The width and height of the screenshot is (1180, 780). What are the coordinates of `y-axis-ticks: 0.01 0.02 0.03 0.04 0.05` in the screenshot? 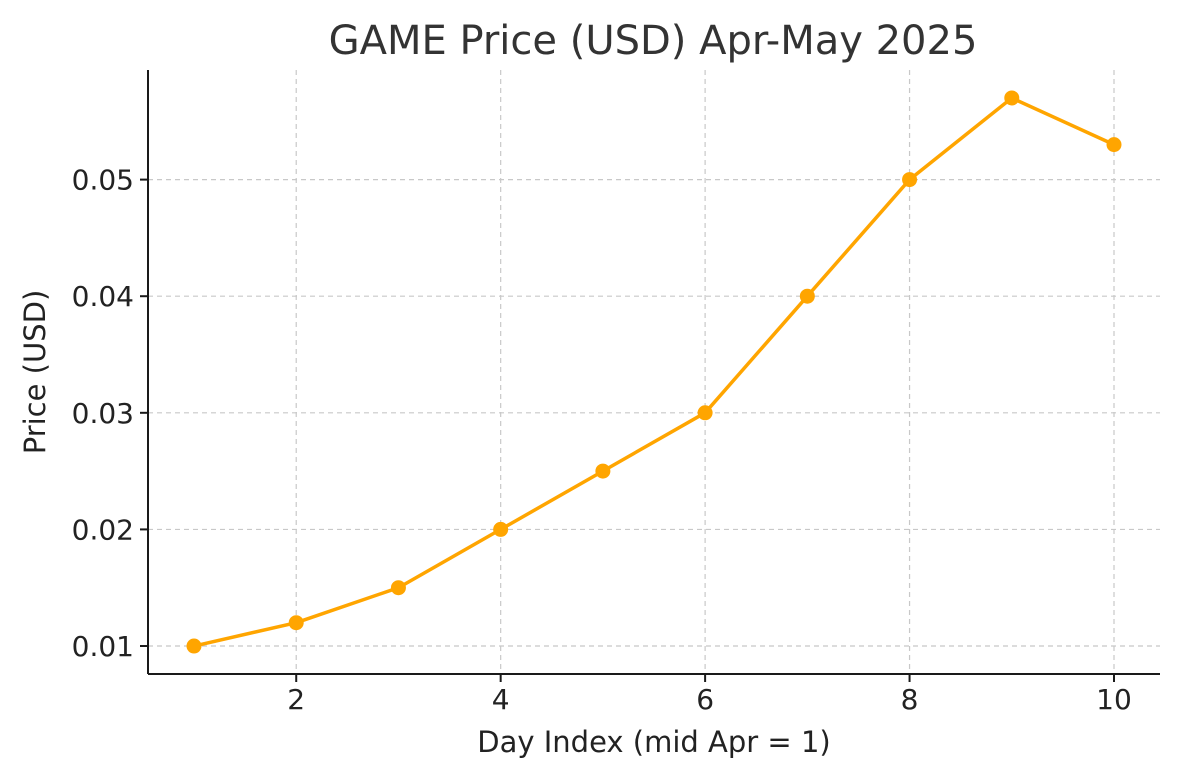 It's located at (110, 413).